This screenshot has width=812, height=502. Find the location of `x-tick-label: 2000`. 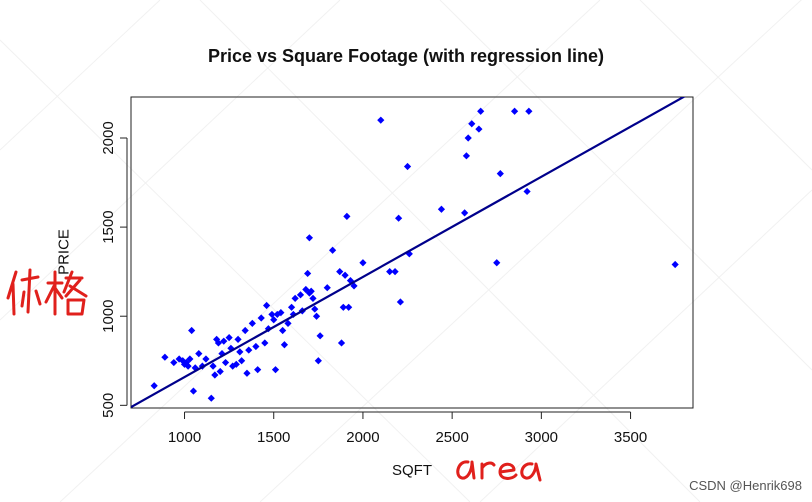

x-tick-label: 2000 is located at coordinates (362, 437).